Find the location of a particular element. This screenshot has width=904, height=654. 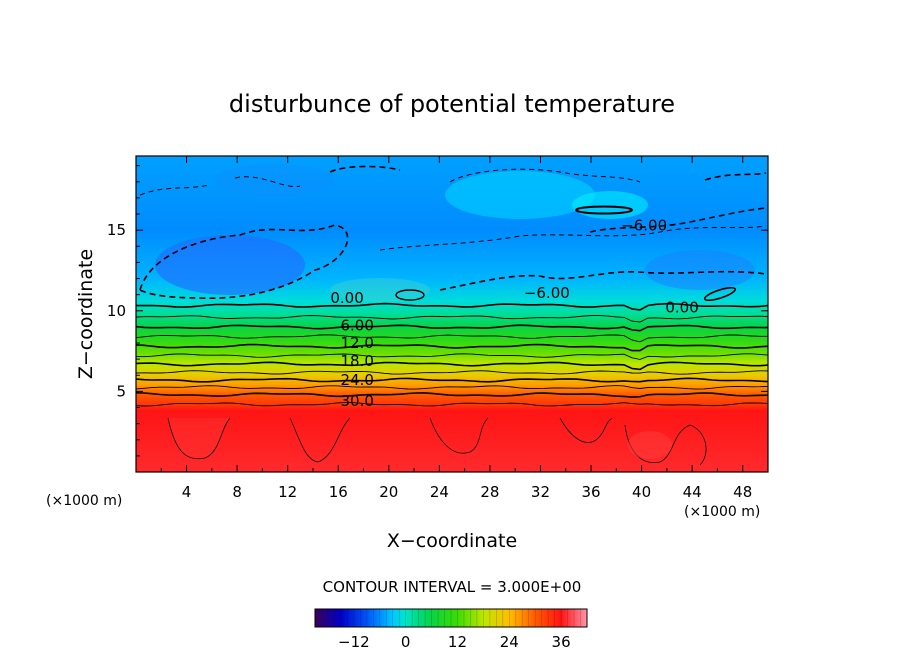

colorbar-tick-label: 36 is located at coordinates (561, 642).